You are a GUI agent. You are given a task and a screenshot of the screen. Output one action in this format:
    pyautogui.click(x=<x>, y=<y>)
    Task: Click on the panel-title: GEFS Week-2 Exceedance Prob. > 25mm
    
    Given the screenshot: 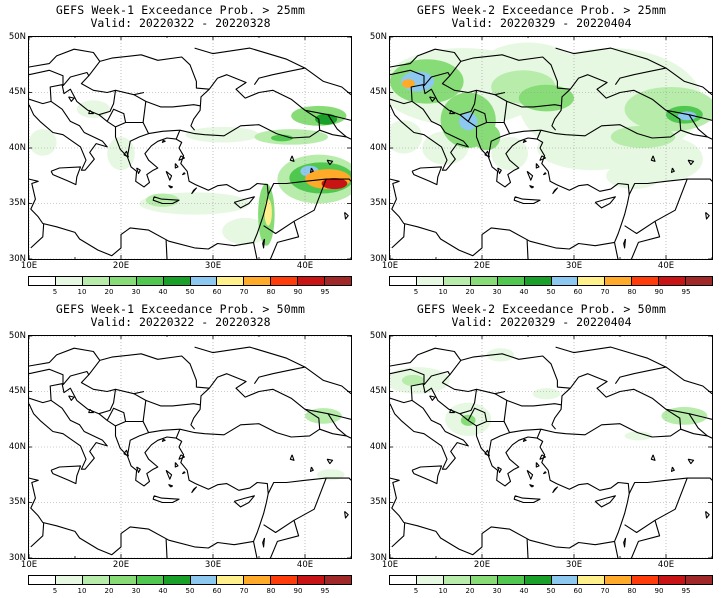 What is the action you would take?
    pyautogui.click(x=541, y=10)
    